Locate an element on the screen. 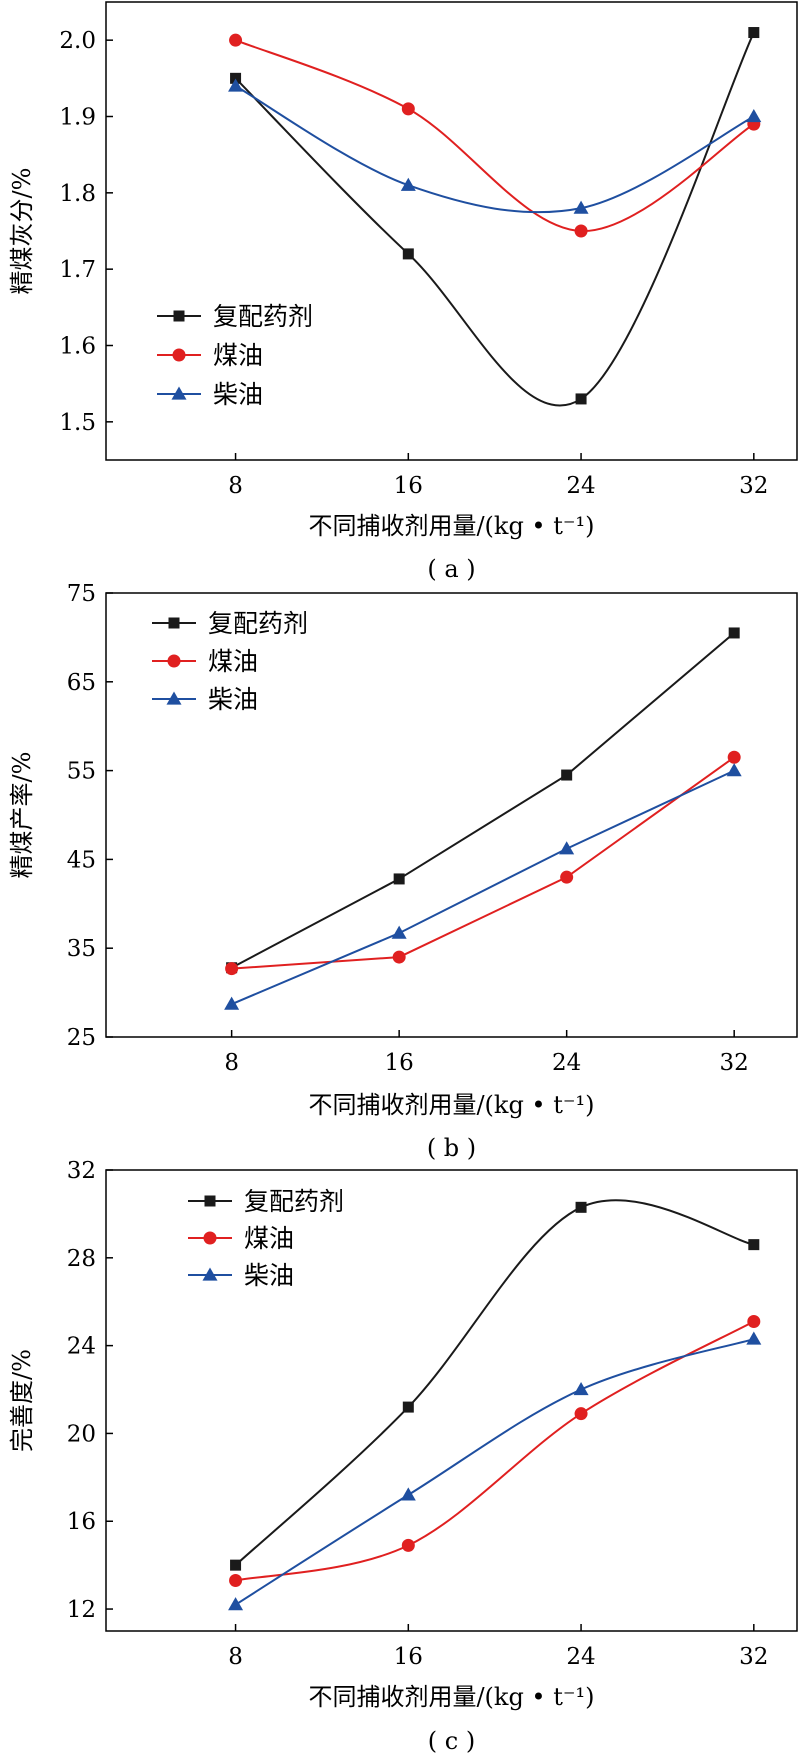  panel-label: ( c ) is located at coordinates (451, 1741).